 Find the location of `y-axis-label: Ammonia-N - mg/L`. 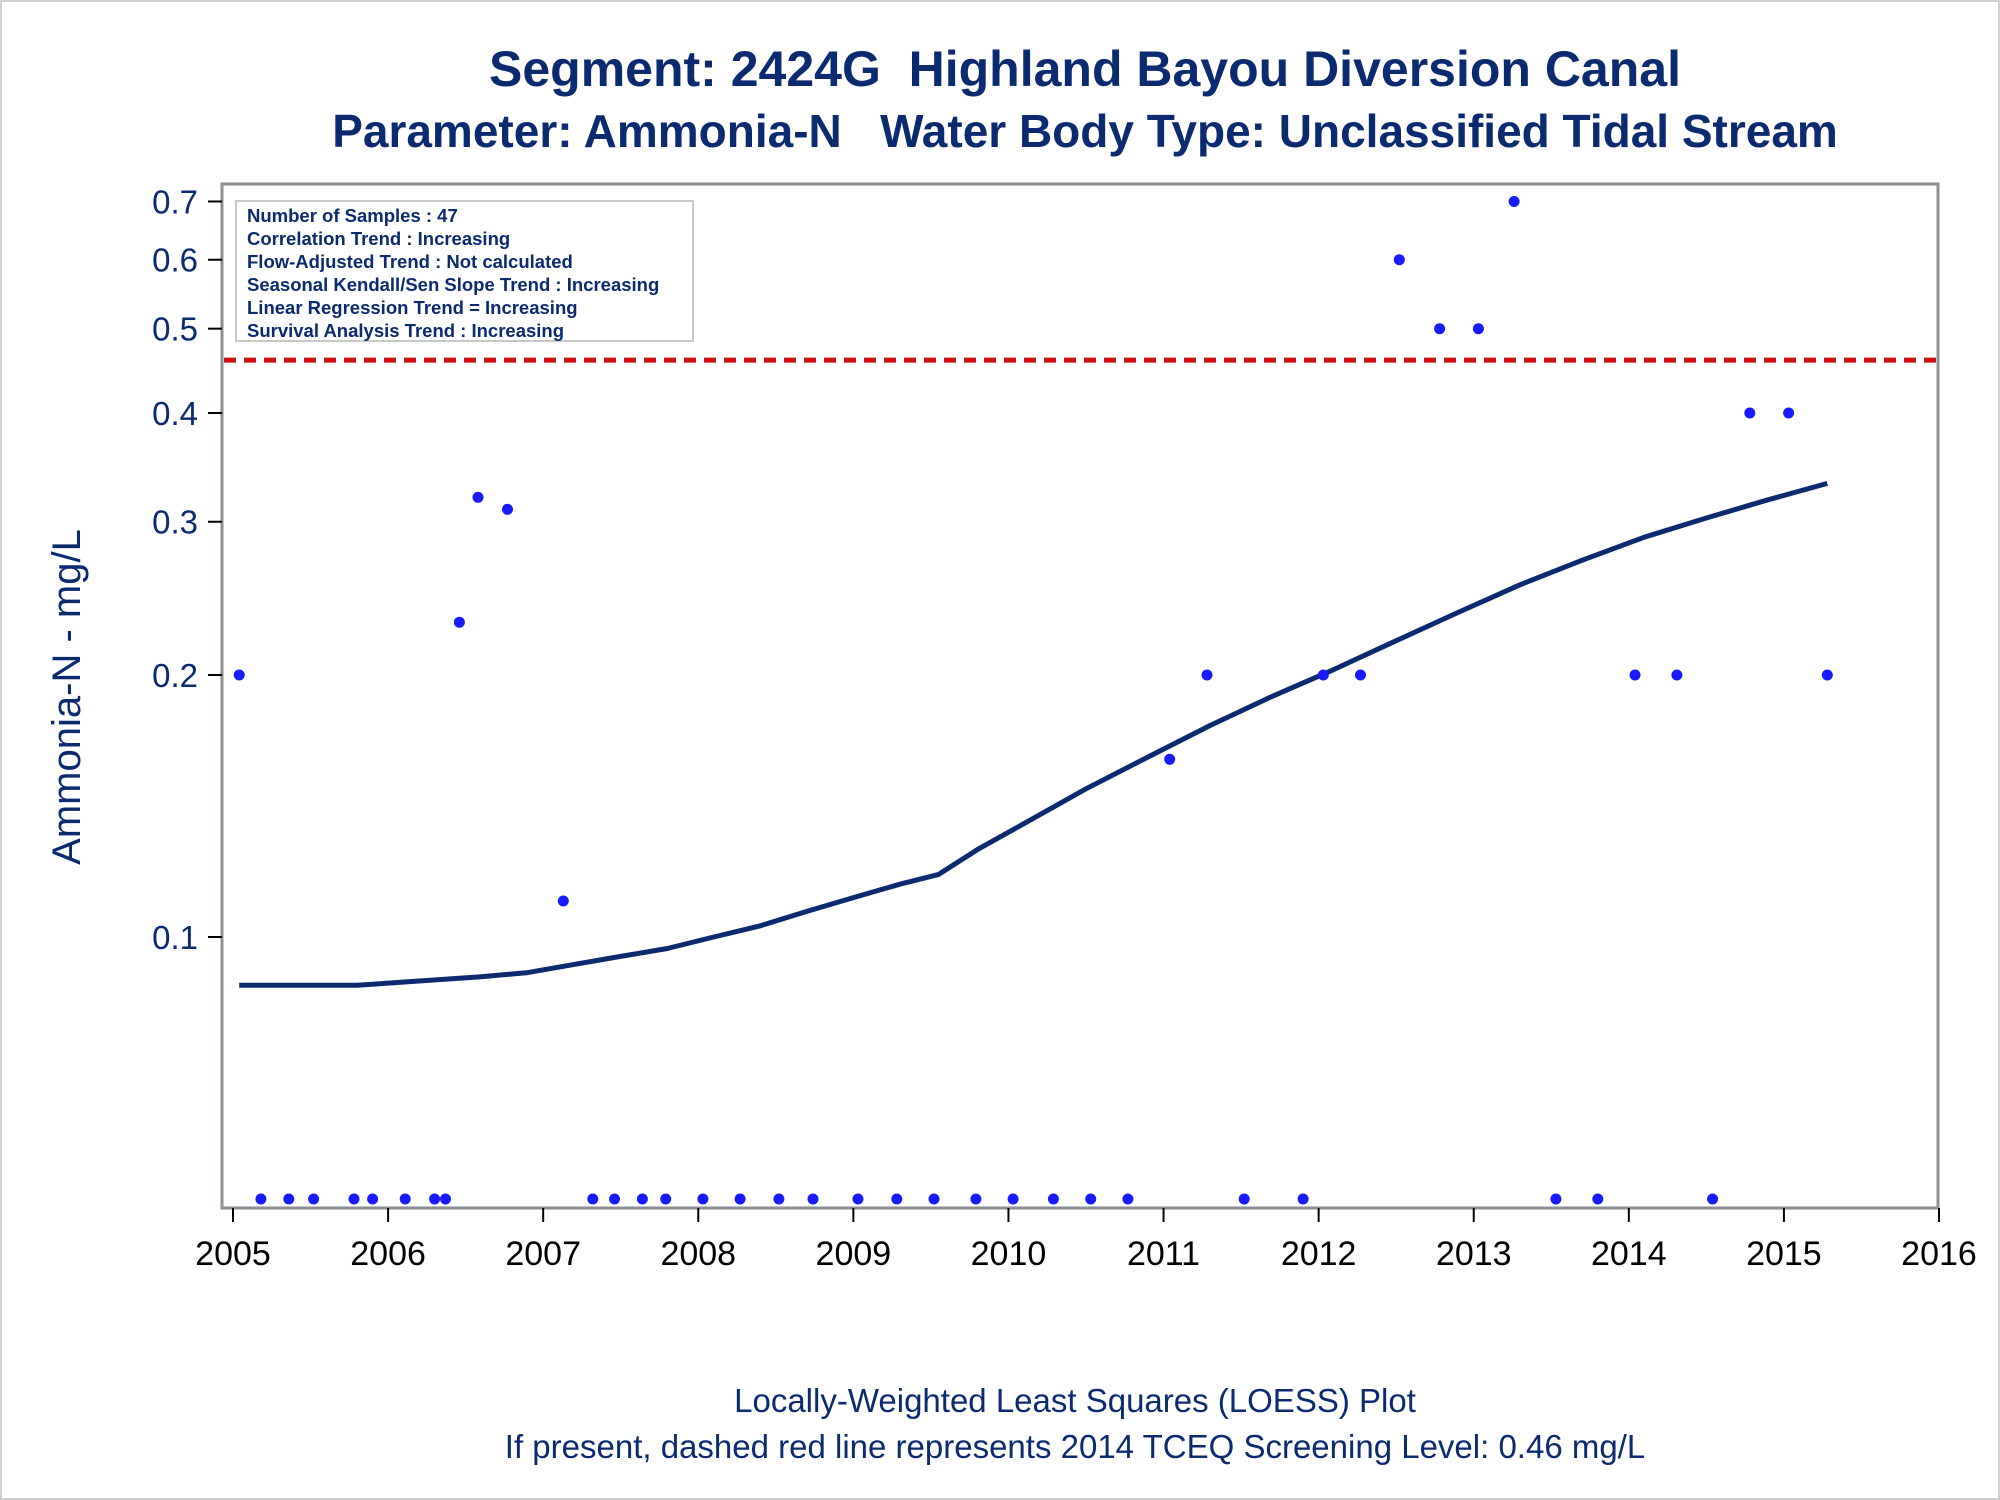

y-axis-label: Ammonia-N - mg/L is located at coordinates (67, 697).